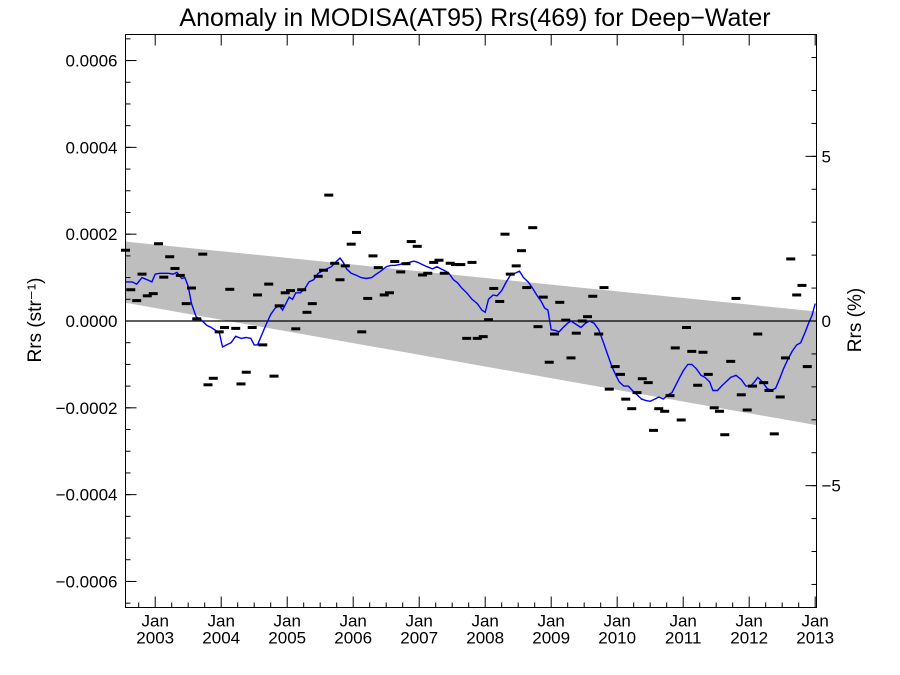 This screenshot has height=675, width=900. I want to click on x-tick-month-10: Jan, so click(814, 621).